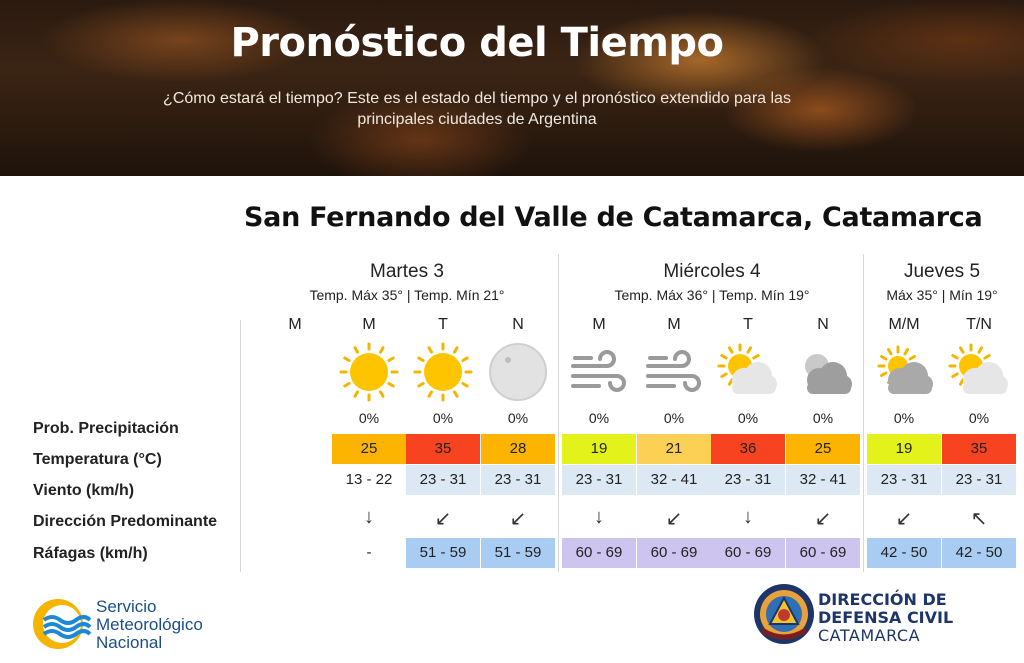 This screenshot has width=1024, height=663. I want to click on day-name: Miércoles 4, so click(712, 271).